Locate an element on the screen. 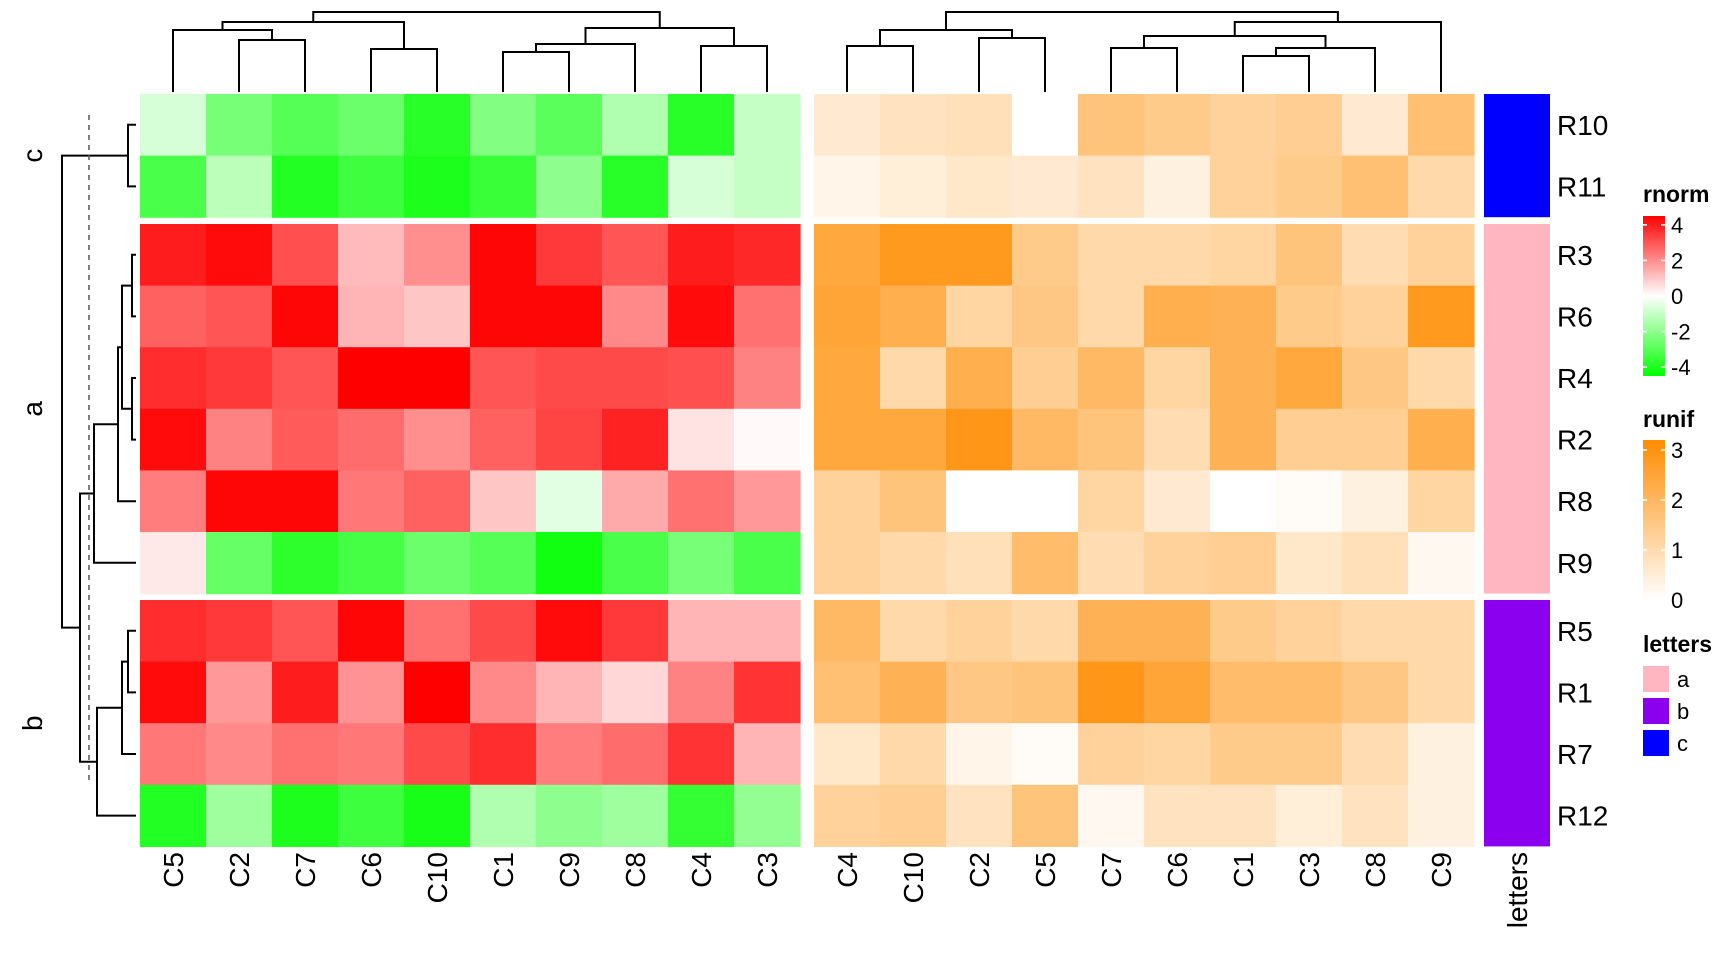 This screenshot has height=960, width=1728. heatmap-cell-runif-R11-C5 is located at coordinates (1045, 186).